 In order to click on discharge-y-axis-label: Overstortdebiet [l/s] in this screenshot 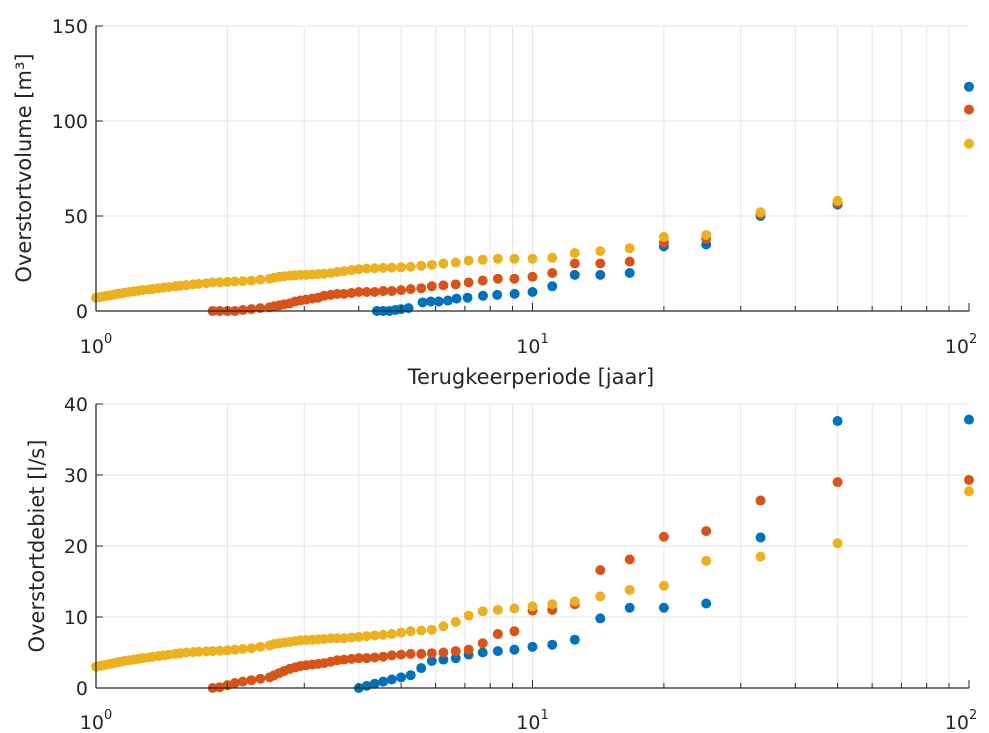, I will do `click(37, 546)`.